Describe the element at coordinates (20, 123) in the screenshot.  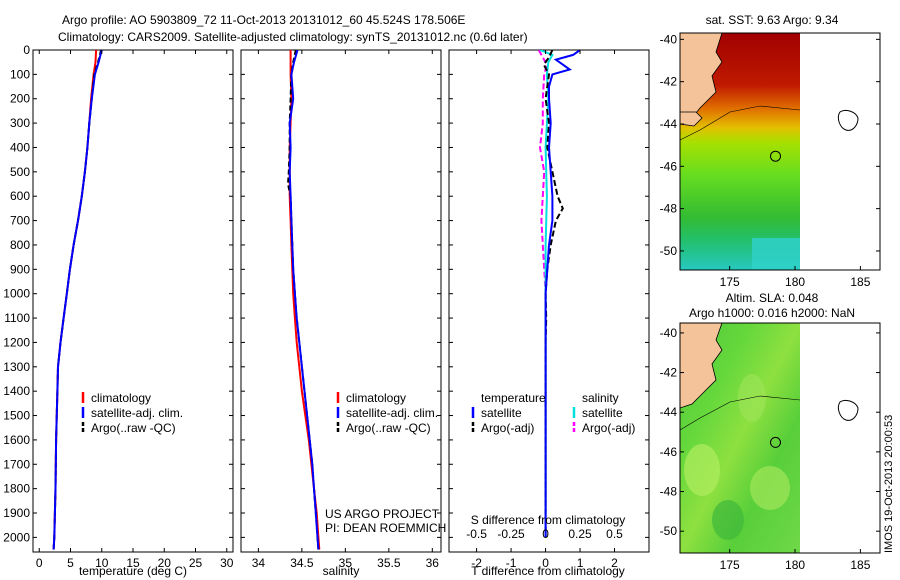
I see `y-tick-label: 300` at that location.